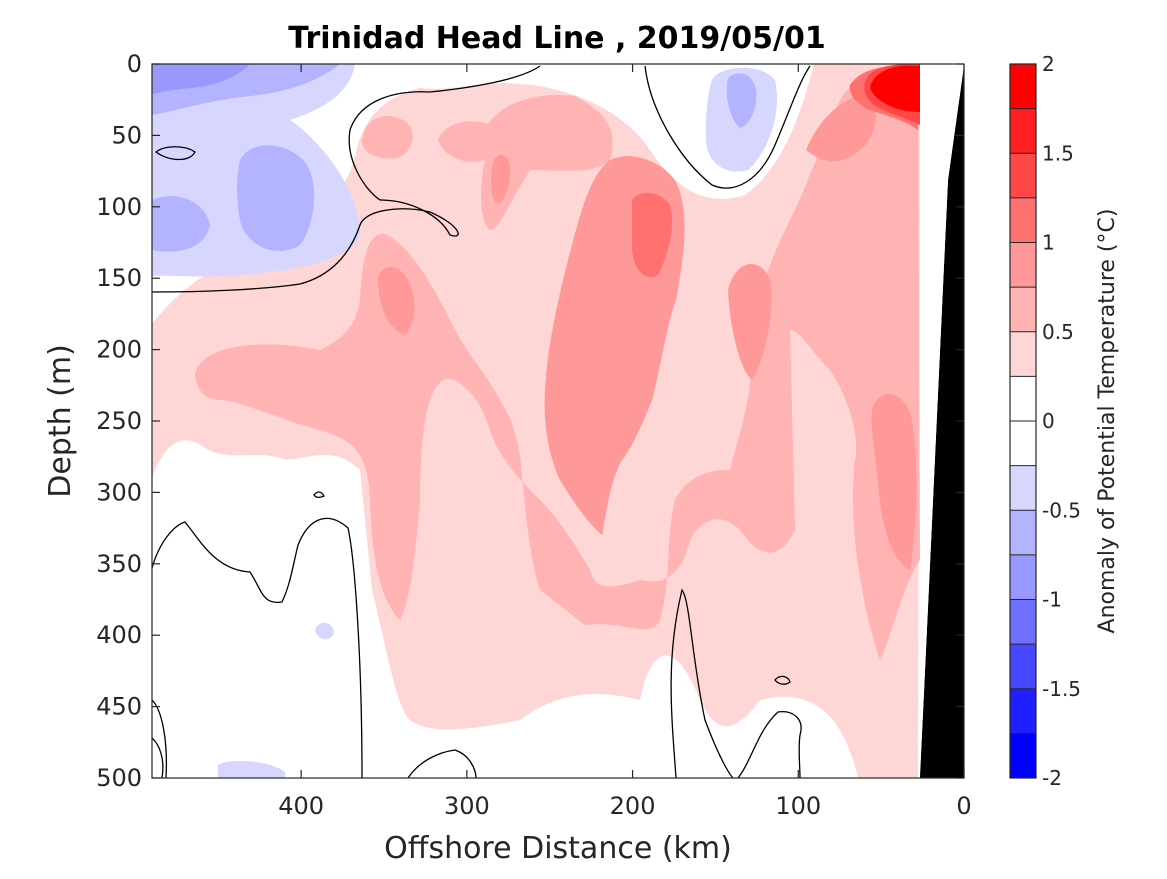  What do you see at coordinates (60, 421) in the screenshot?
I see `y-axis-label: Depth (m)` at bounding box center [60, 421].